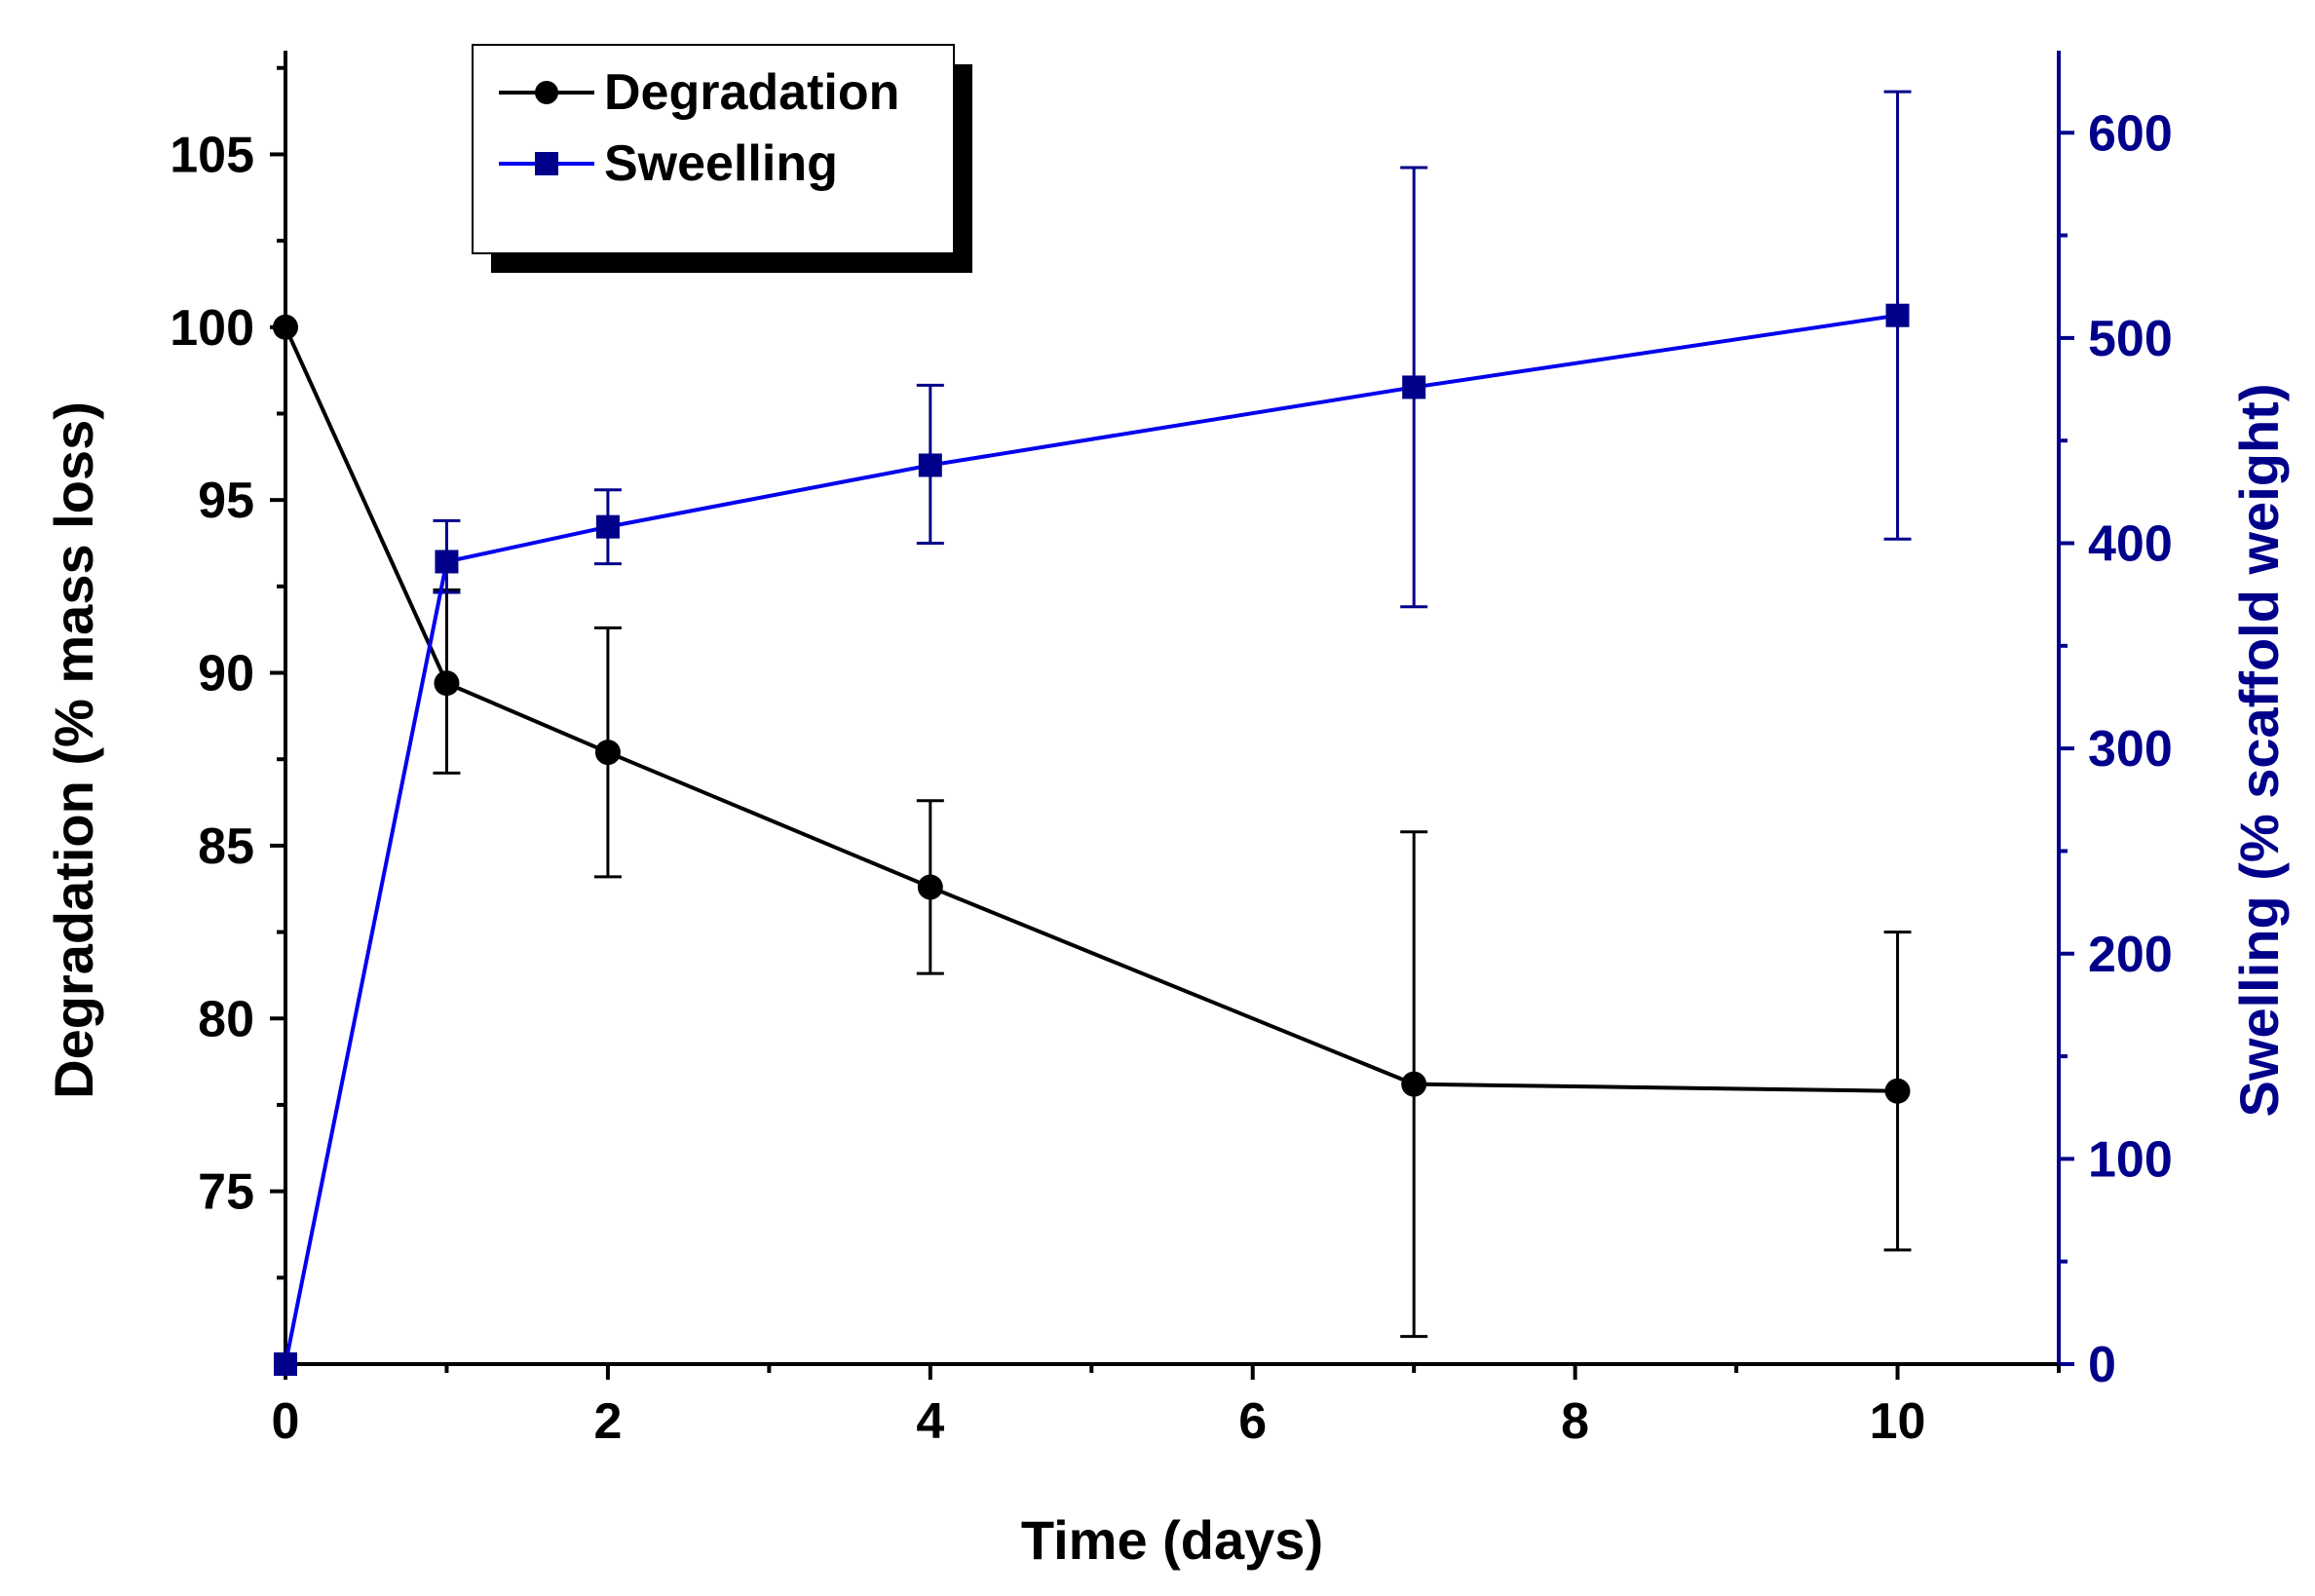 This screenshot has height=1596, width=2315. Describe the element at coordinates (2130, 1159) in the screenshot. I see `y-right-tick-label: 100` at that location.